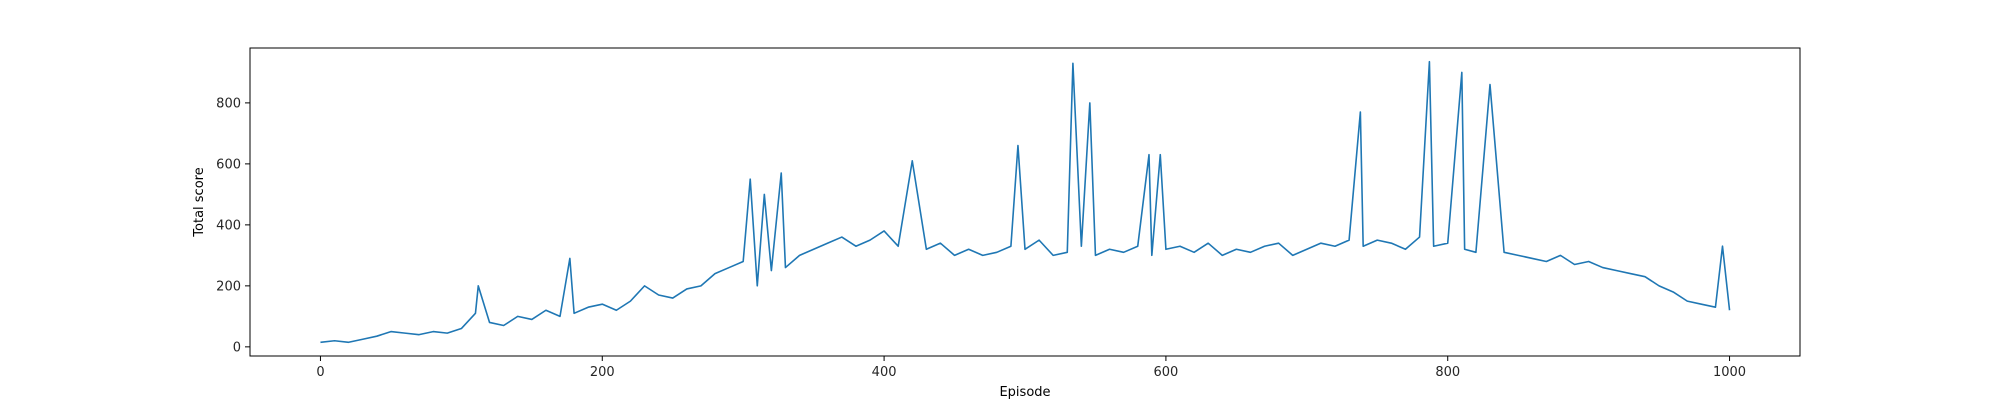 This screenshot has height=400, width=2000. I want to click on x-axis-label: Episode, so click(1024, 392).